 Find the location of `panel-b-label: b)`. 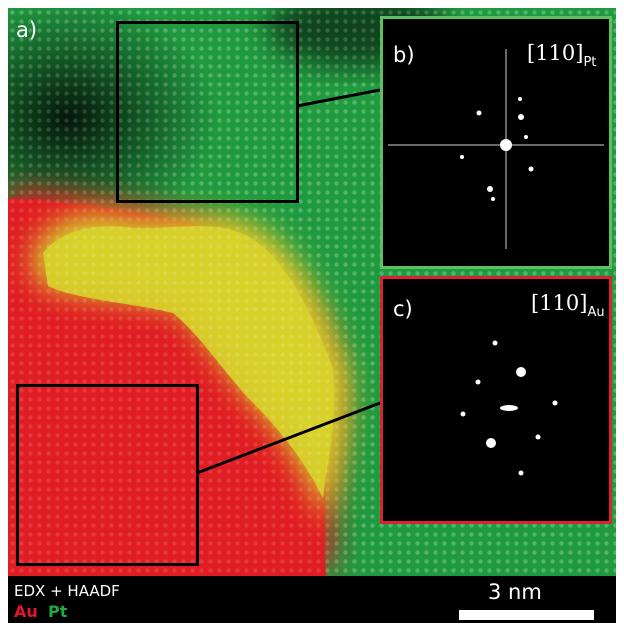

panel-b-label: b) is located at coordinates (404, 55).